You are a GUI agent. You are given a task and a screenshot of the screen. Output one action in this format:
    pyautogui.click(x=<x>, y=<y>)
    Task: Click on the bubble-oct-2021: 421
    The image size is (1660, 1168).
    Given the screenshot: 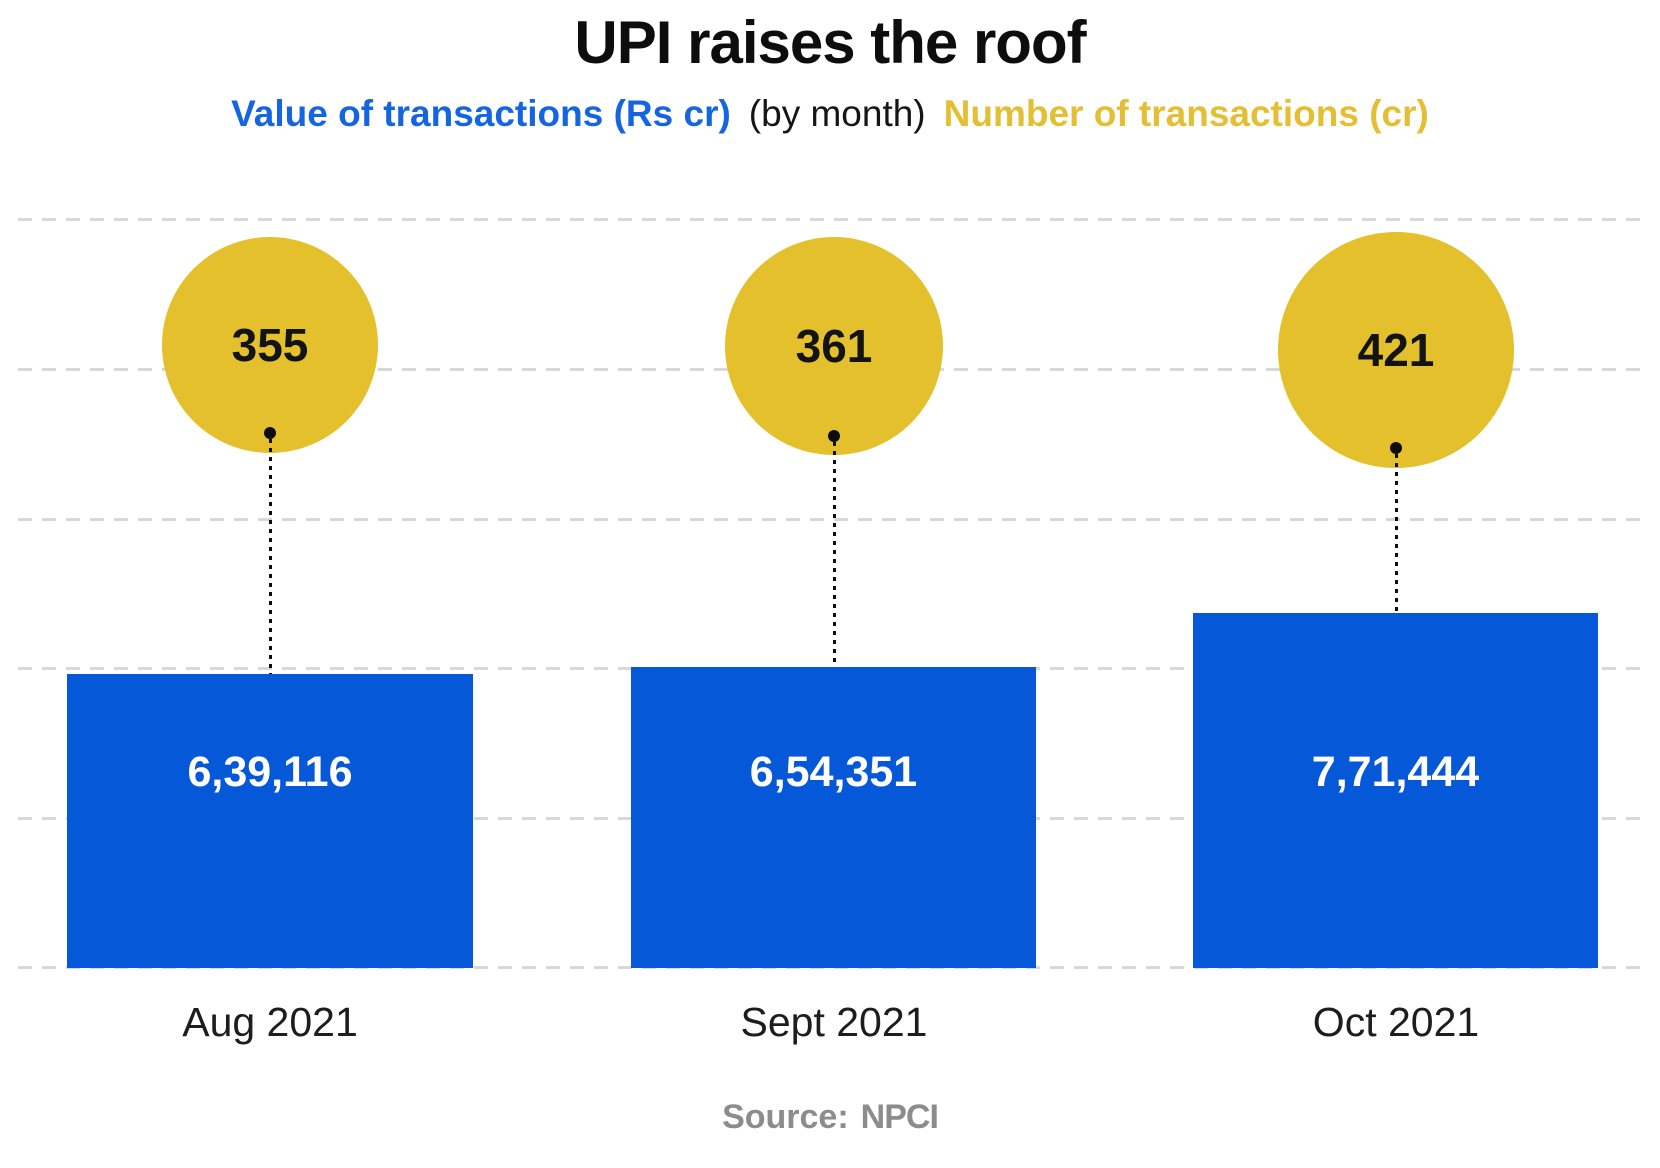 What is the action you would take?
    pyautogui.click(x=1396, y=350)
    